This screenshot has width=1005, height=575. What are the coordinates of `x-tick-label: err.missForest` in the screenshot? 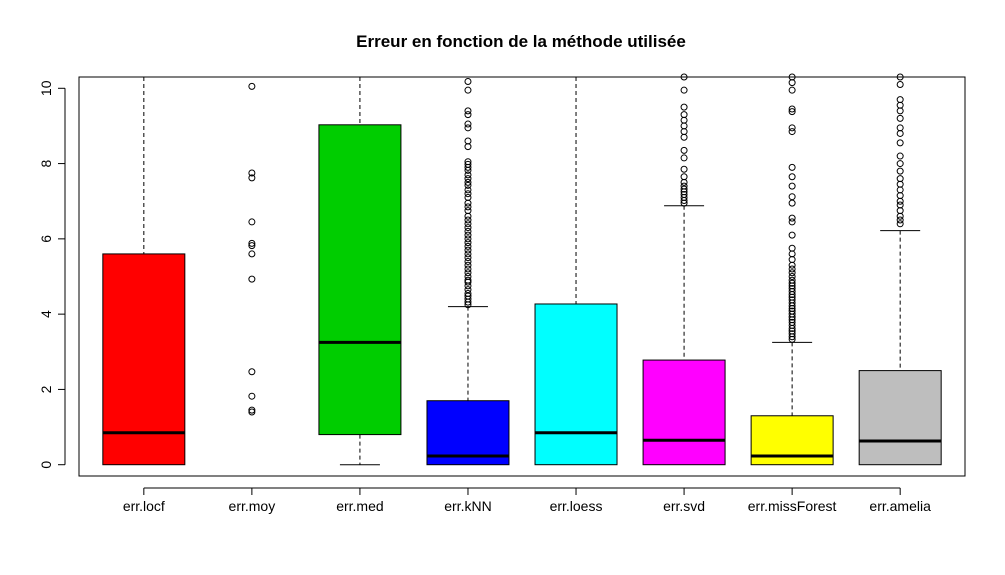 It's located at (792, 506).